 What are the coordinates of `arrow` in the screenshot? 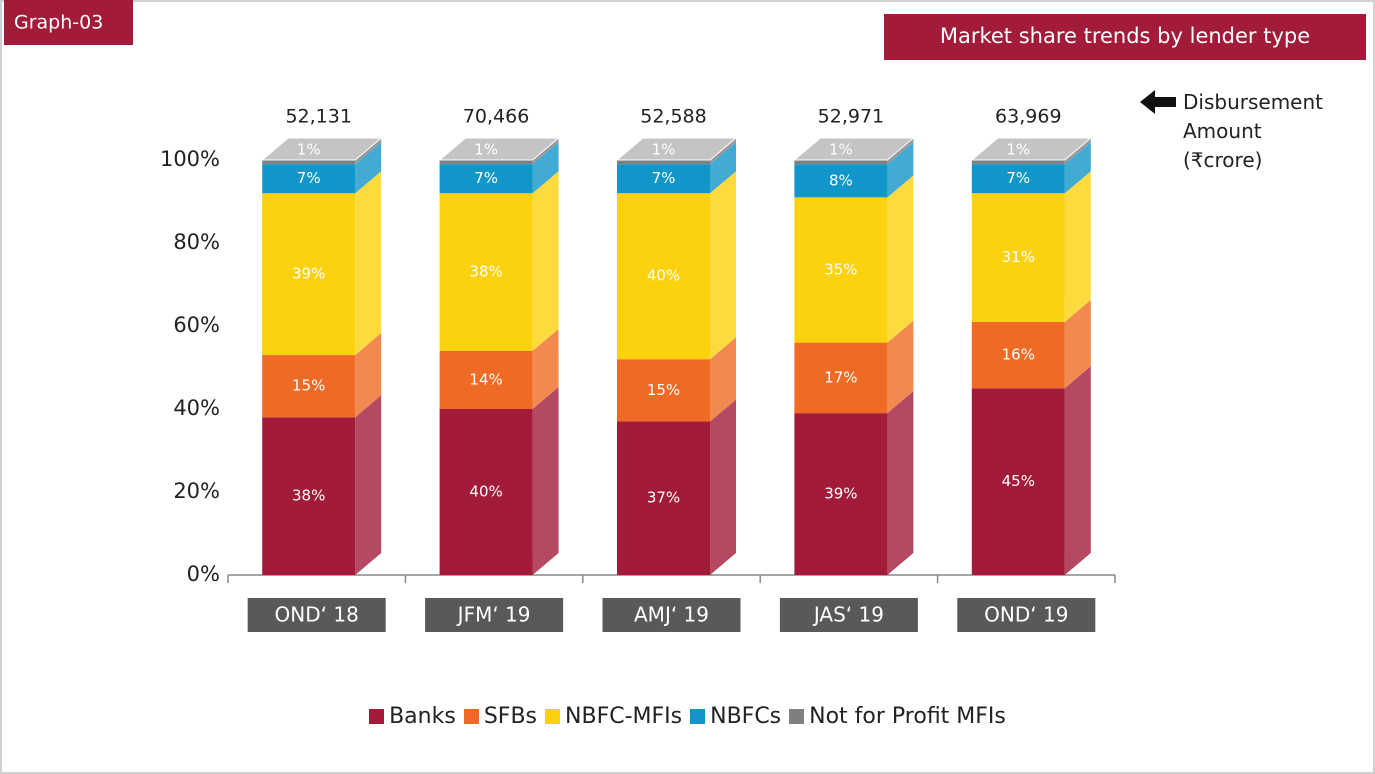 It's located at (1158, 102).